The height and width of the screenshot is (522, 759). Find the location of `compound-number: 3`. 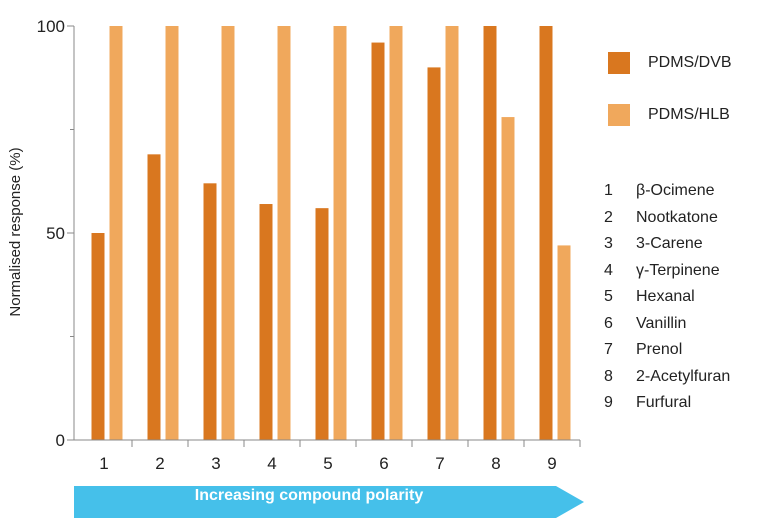

compound-number: 3 is located at coordinates (608, 244).